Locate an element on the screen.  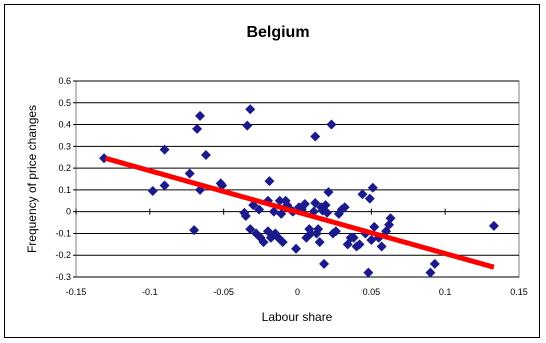
y-tick-label: 0.3 is located at coordinates (64, 146).